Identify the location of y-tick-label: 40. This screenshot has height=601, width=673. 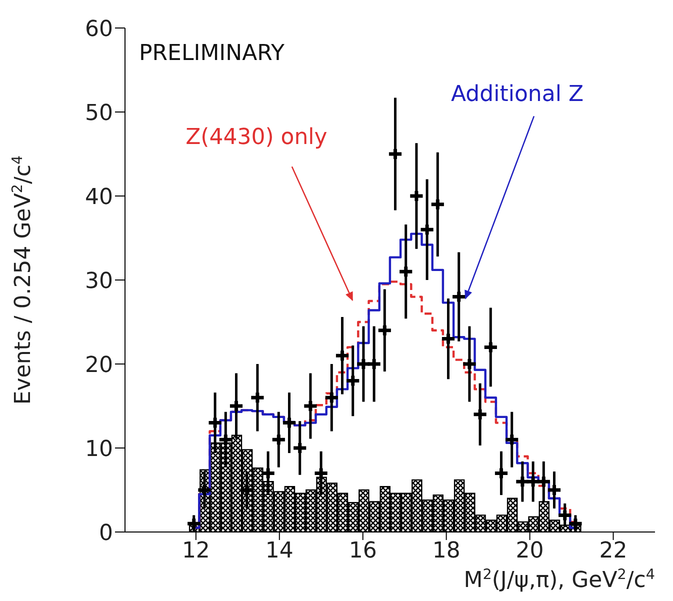
(99, 197).